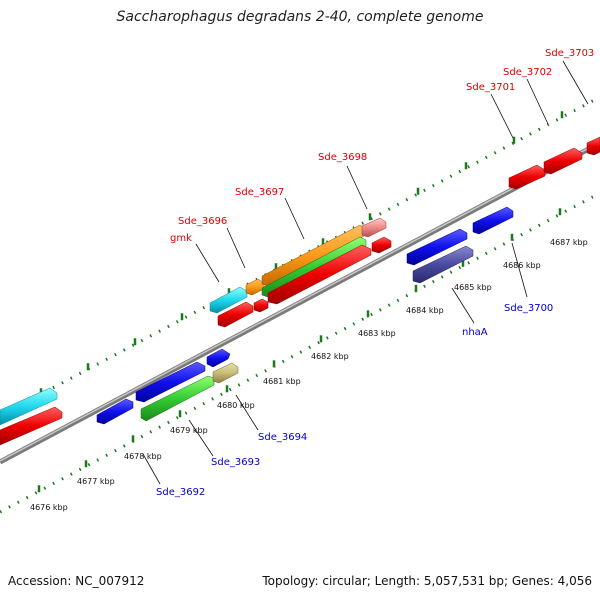 The width and height of the screenshot is (600, 600). I want to click on gene-label-sde-3696: Sde_3696, so click(202, 221).